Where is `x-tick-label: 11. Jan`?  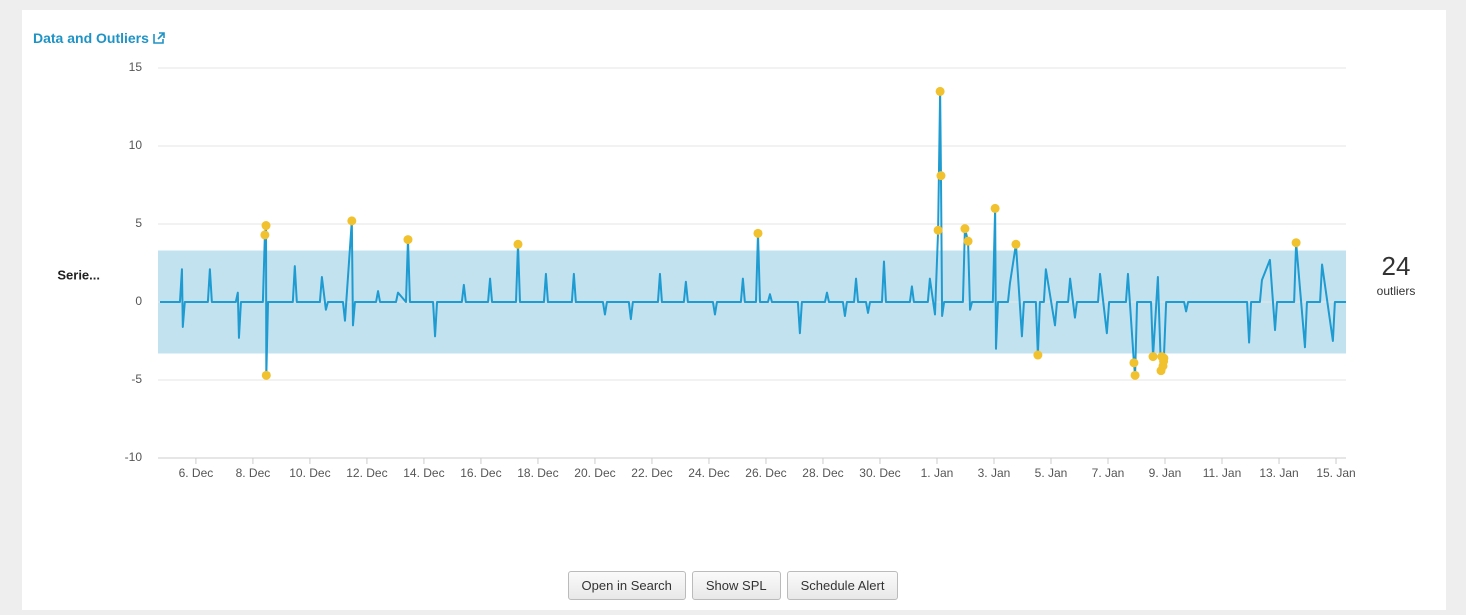 x-tick-label: 11. Jan is located at coordinates (1222, 473).